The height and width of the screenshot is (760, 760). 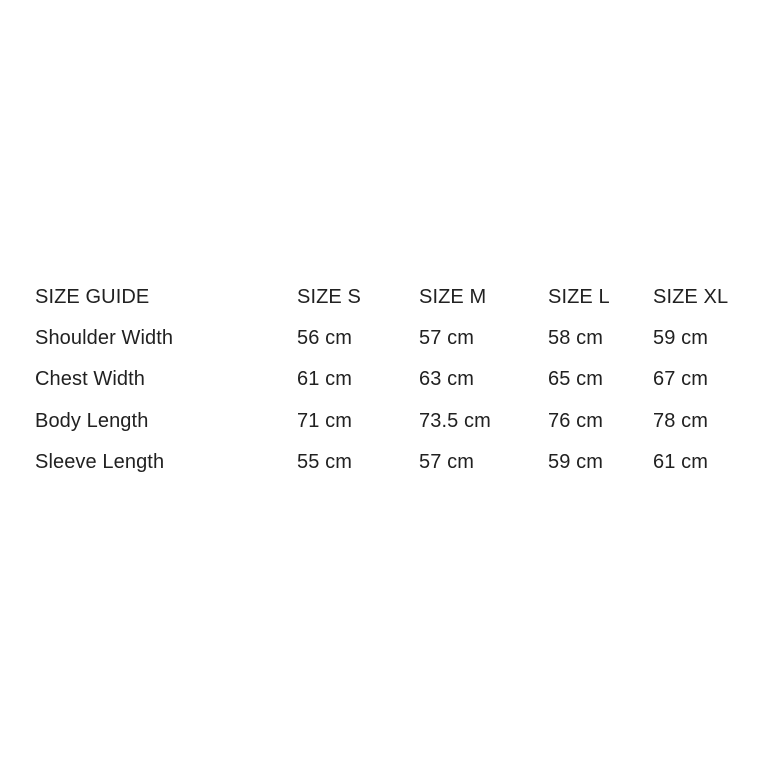 I want to click on sleeve-length-size-l: 59 cm, so click(x=575, y=461).